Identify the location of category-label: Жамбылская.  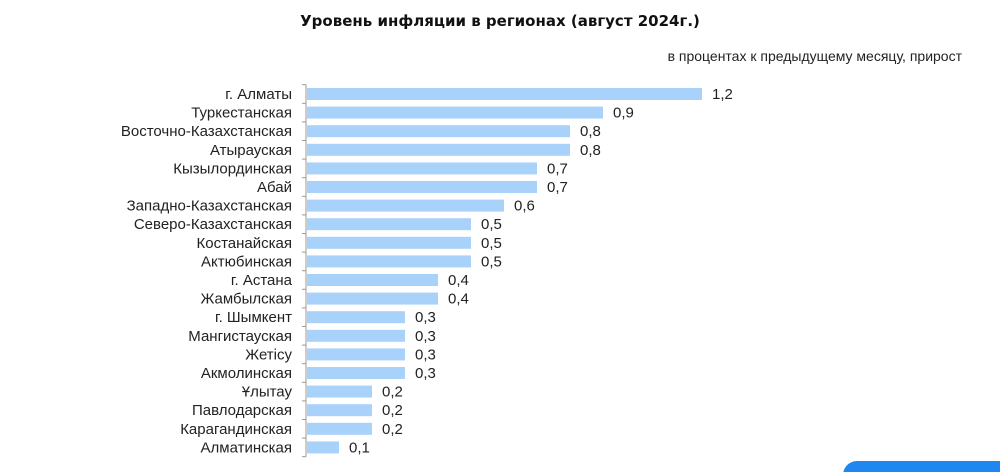
(247, 299).